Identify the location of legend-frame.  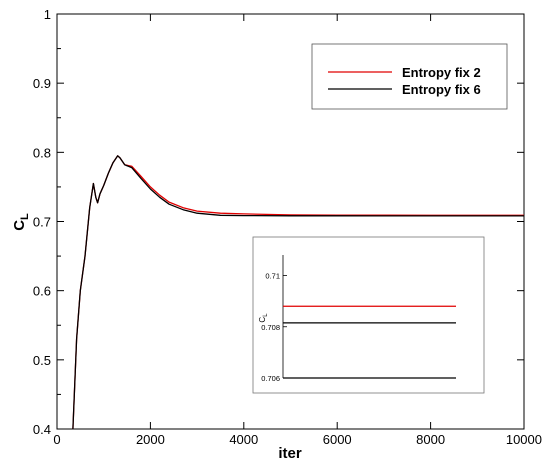
(409, 76).